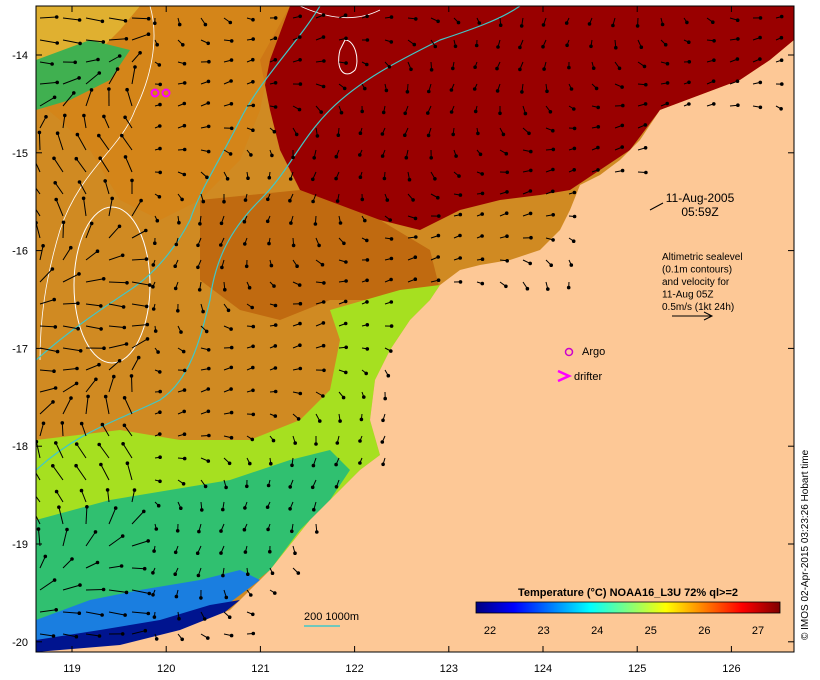  Describe the element at coordinates (699, 212) in the screenshot. I see `time-label: 05:59Z` at that location.